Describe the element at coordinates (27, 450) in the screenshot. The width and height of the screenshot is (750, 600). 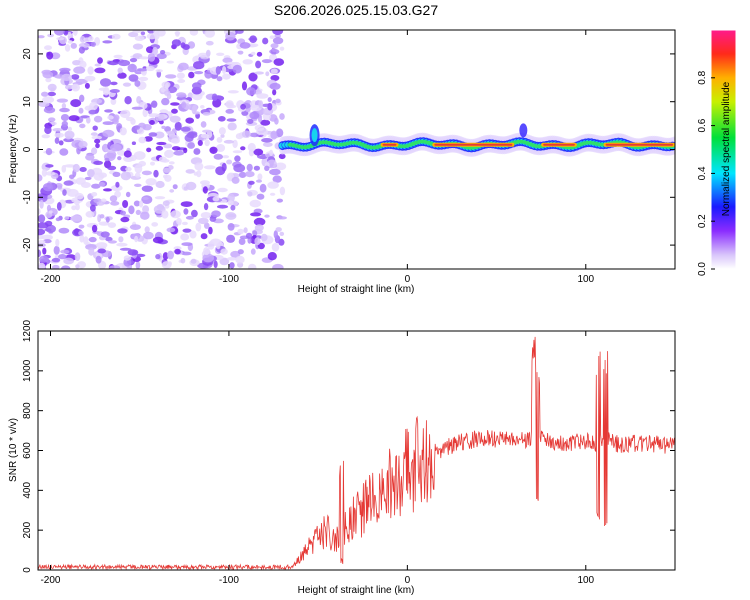
I see `y-tick-label: 600` at that location.